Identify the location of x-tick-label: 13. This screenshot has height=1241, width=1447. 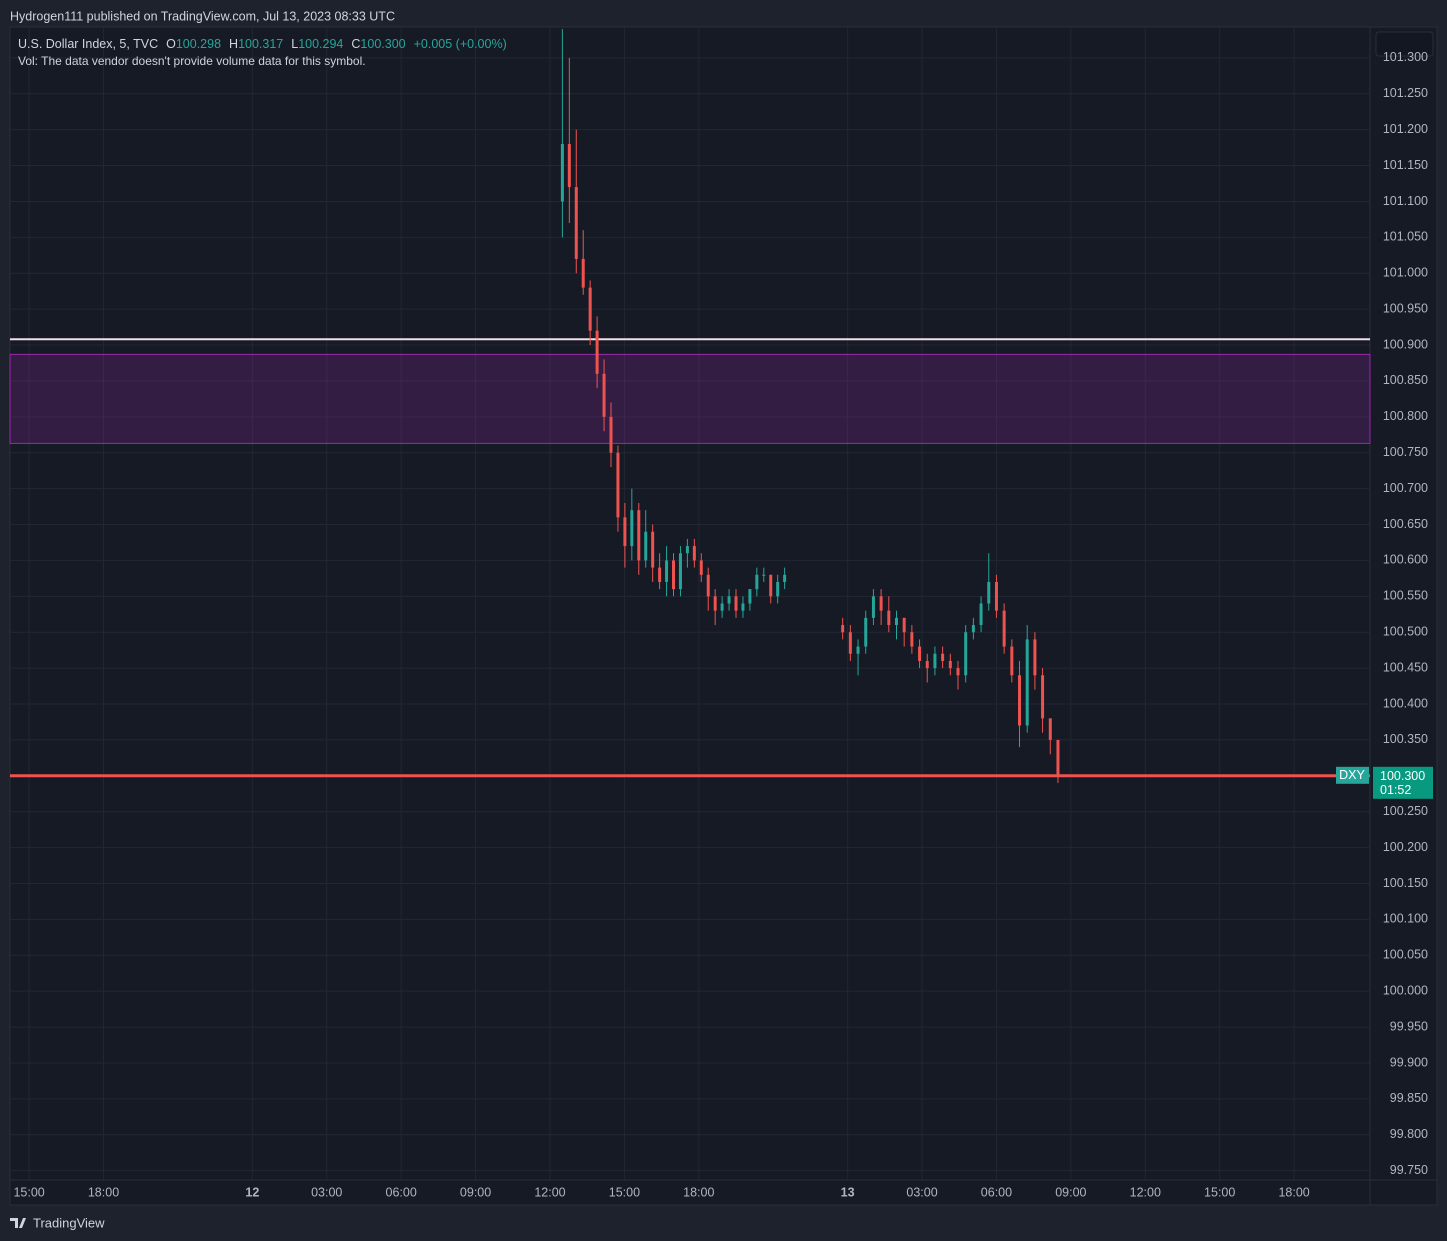
(848, 1192).